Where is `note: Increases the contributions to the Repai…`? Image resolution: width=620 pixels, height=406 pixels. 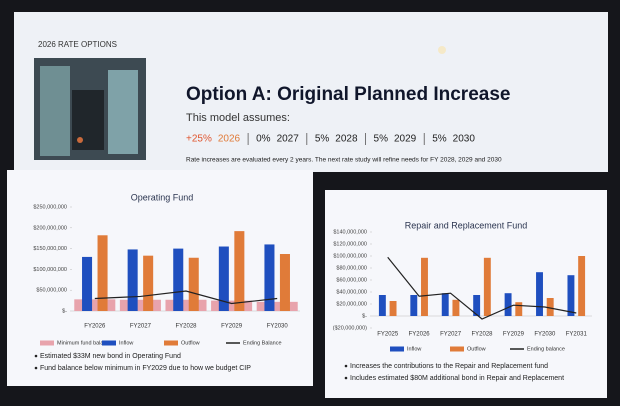
note: Increases the contributions to the Repai… is located at coordinates (449, 366).